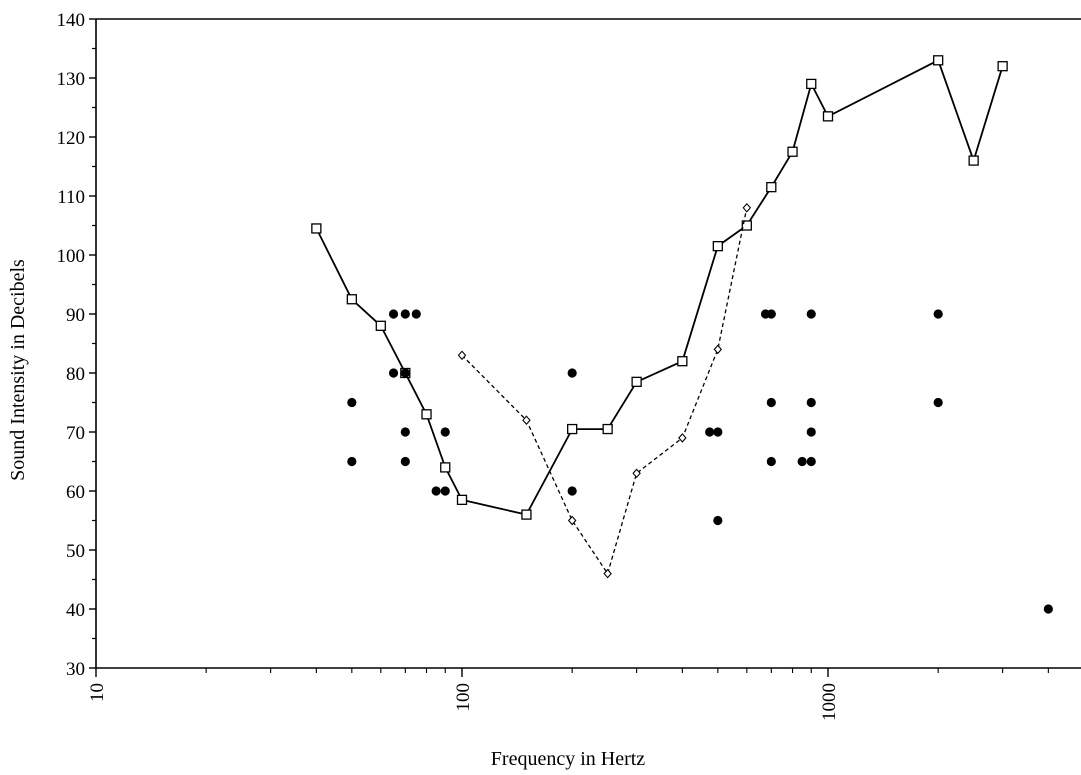 This screenshot has width=1081, height=775. What do you see at coordinates (75, 551) in the screenshot?
I see `y-tick-label: 50` at bounding box center [75, 551].